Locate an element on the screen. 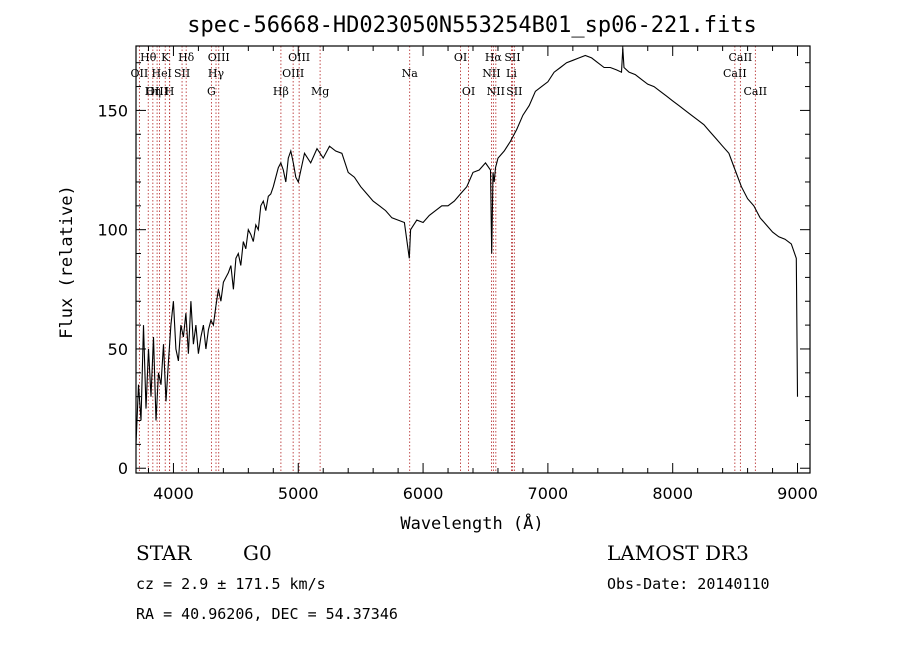 Image resolution: width=900 pixels, height=649 pixels. line-label: H is located at coordinates (170, 91).